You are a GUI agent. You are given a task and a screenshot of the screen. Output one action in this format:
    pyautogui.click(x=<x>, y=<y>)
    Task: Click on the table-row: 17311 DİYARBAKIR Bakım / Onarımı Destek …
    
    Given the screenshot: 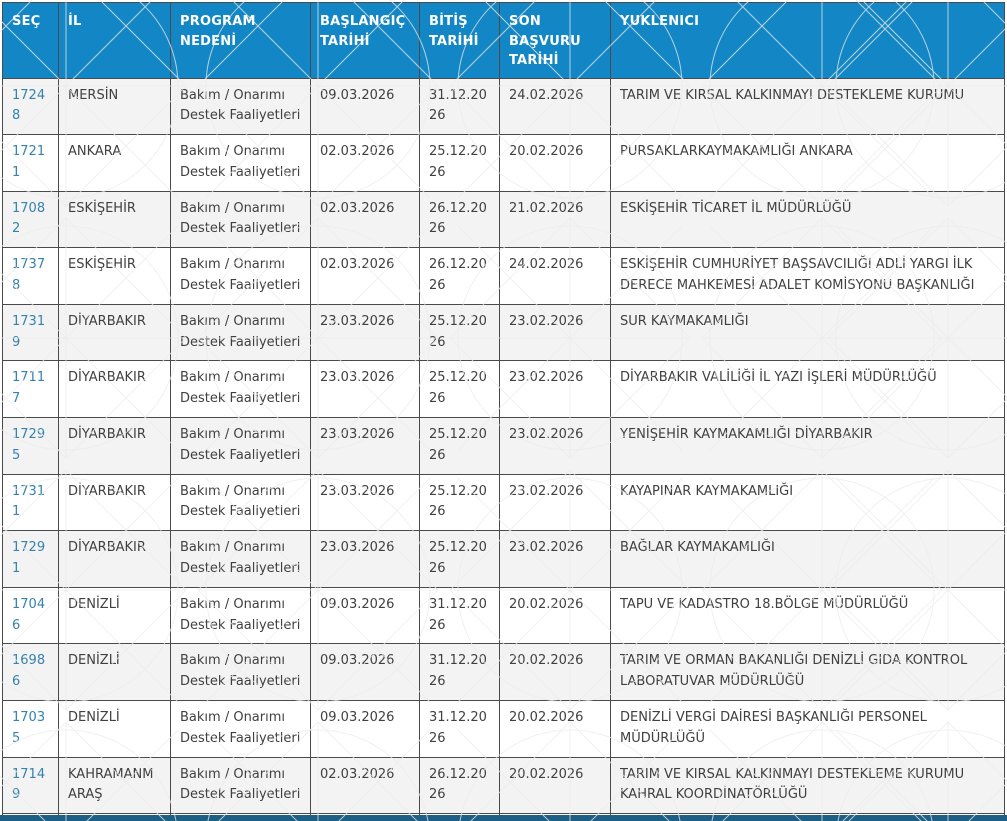 What is the action you would take?
    pyautogui.click(x=503, y=502)
    